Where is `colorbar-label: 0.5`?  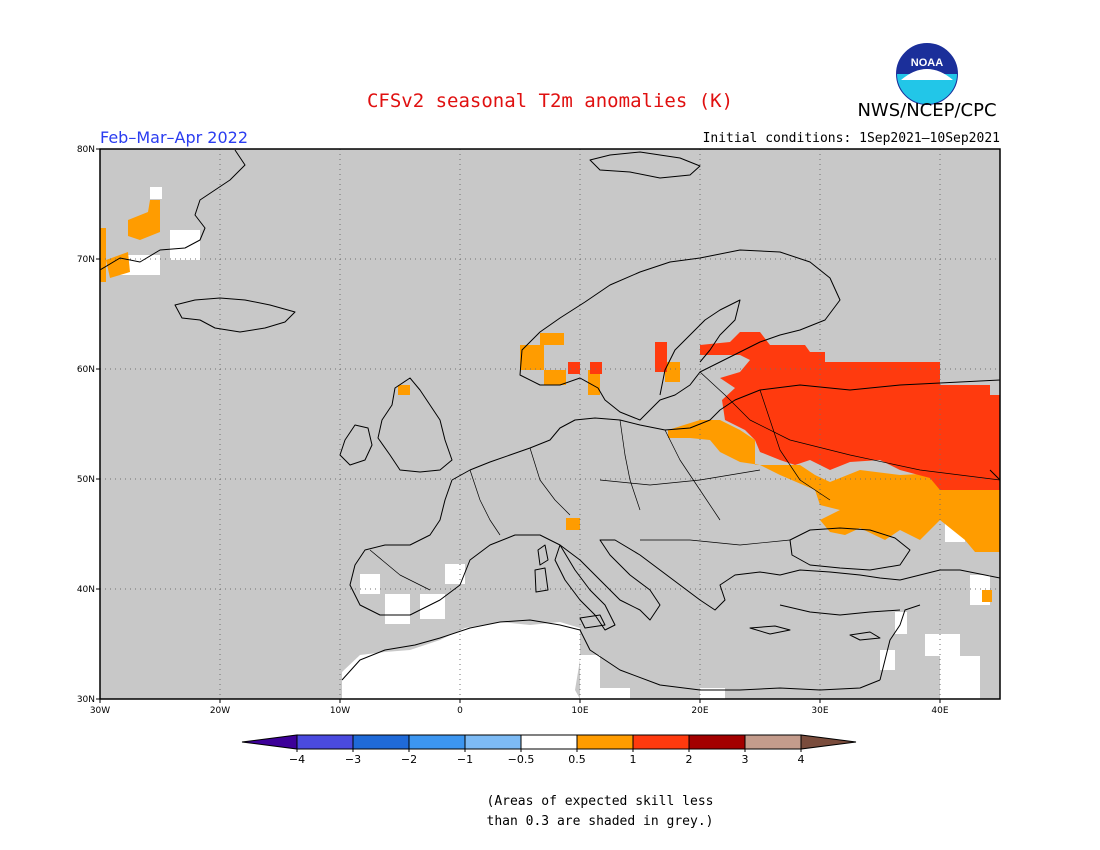 colorbar-label: 0.5 is located at coordinates (577, 759).